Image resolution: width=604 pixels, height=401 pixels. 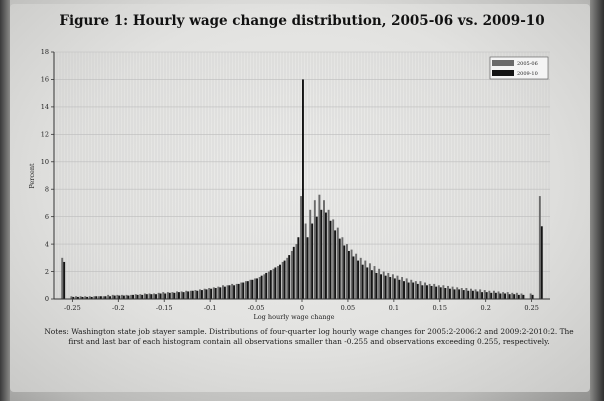 I want to click on x-tick-label: -0.2, so click(x=118, y=308).